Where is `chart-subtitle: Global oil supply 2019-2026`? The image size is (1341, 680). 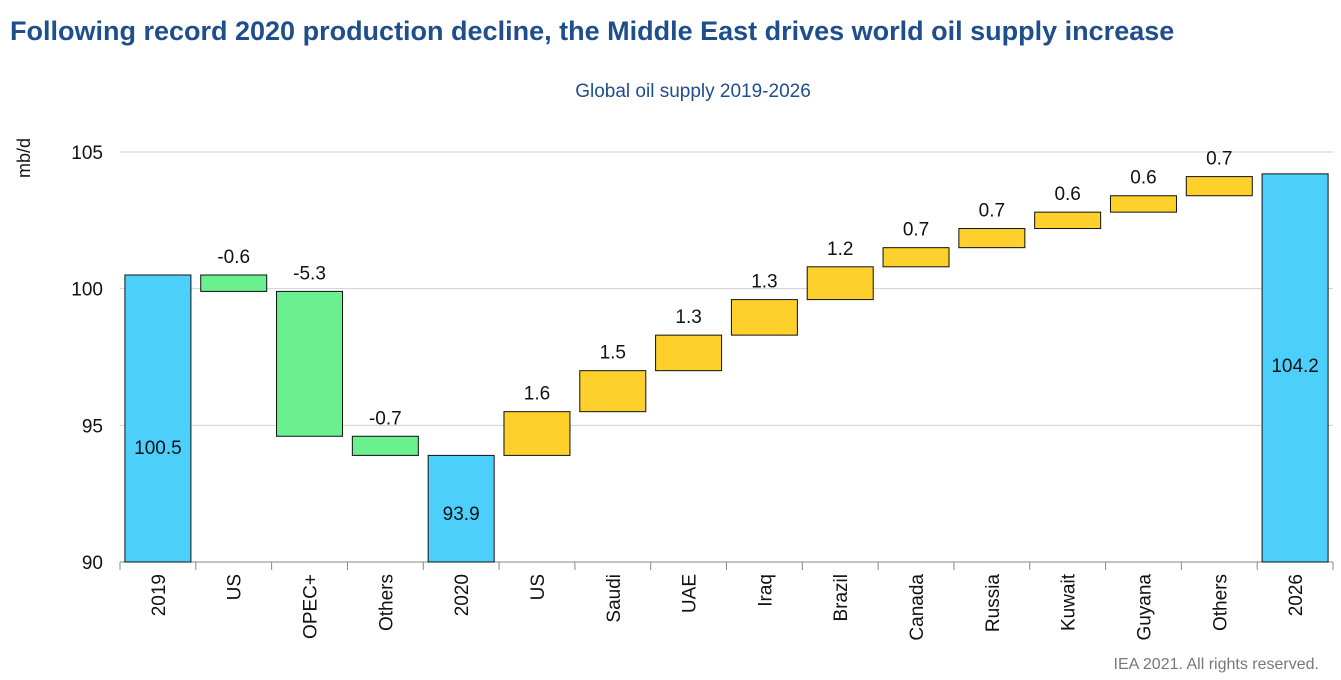
chart-subtitle: Global oil supply 2019-2026 is located at coordinates (693, 91).